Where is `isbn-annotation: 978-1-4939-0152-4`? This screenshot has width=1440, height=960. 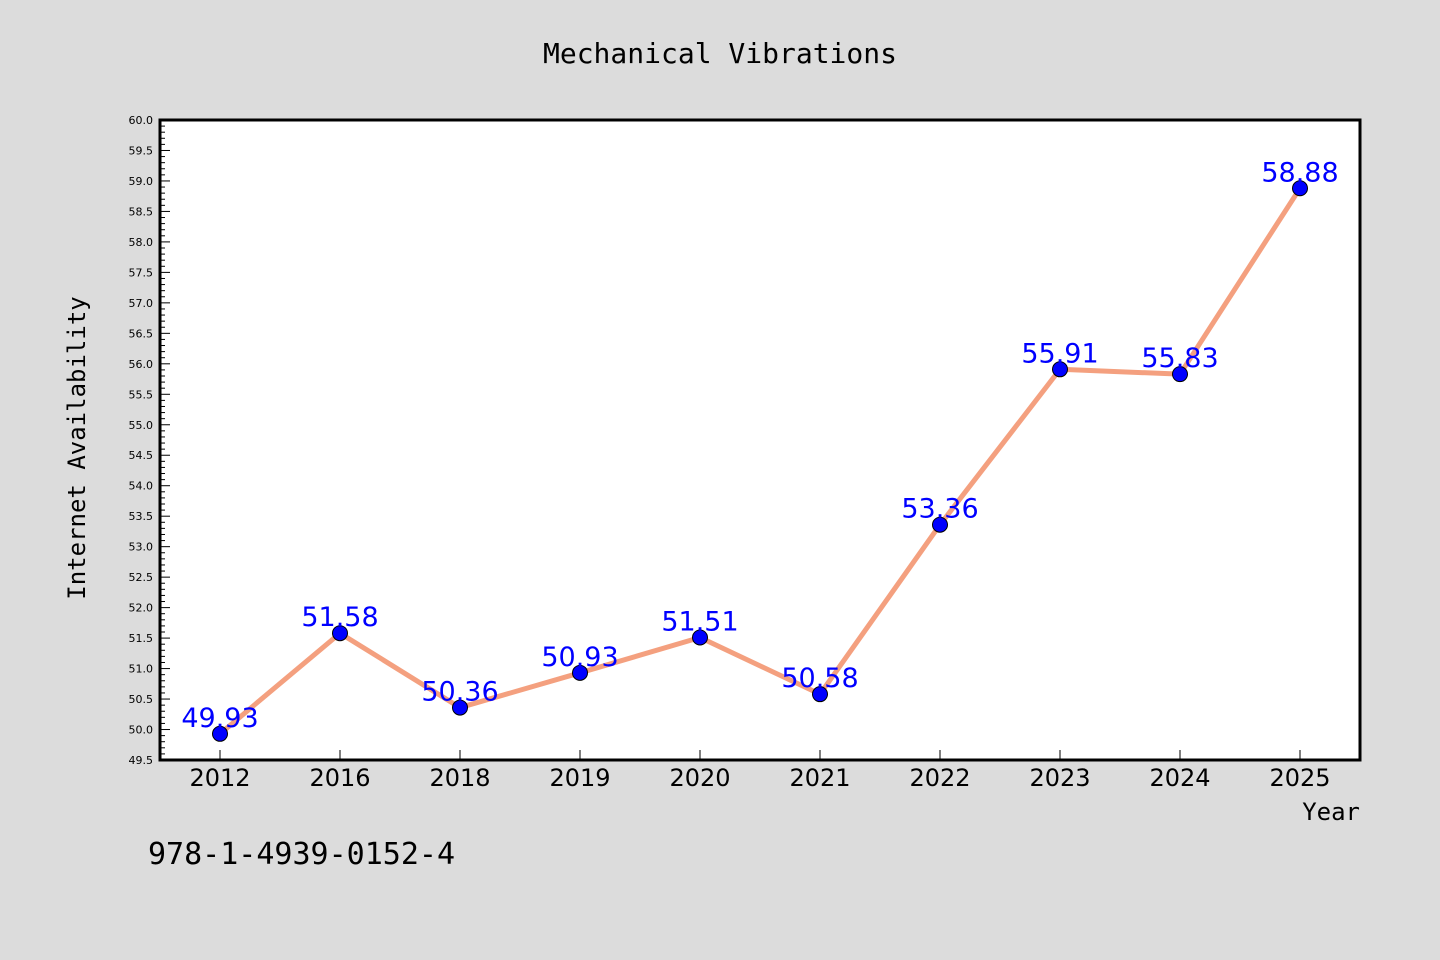
isbn-annotation: 978-1-4939-0152-4 is located at coordinates (301, 854).